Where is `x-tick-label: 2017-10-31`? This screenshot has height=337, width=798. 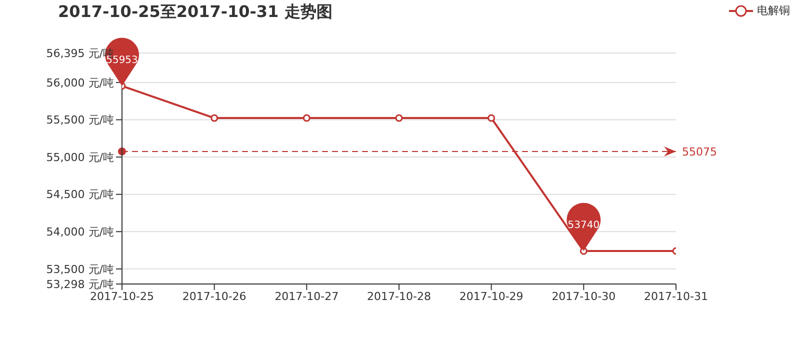 x-tick-label: 2017-10-31 is located at coordinates (676, 296).